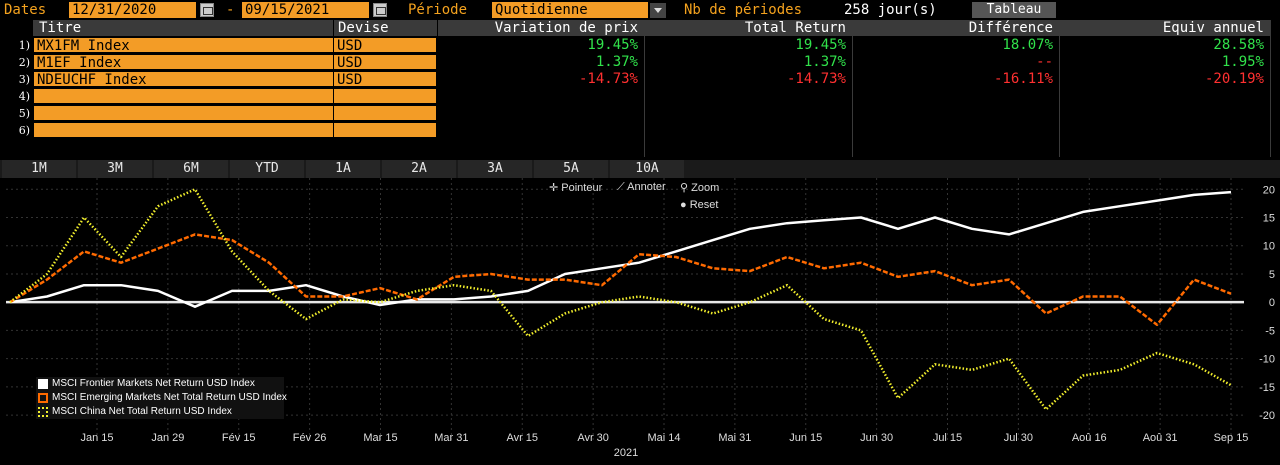 Image resolution: width=1280 pixels, height=465 pixels. Describe the element at coordinates (239, 438) in the screenshot. I see `x-tick-label: Fév 15` at that location.